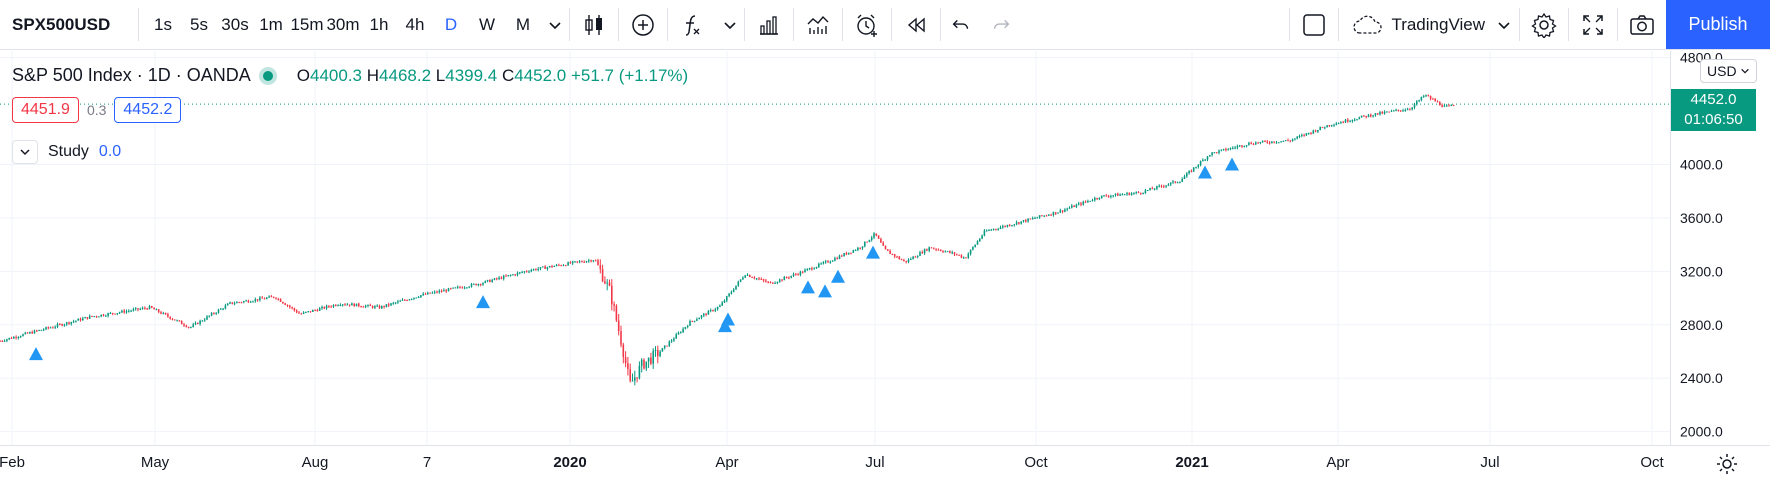 The width and height of the screenshot is (1770, 480). What do you see at coordinates (1718, 24) in the screenshot?
I see `publish-button: Publish` at bounding box center [1718, 24].